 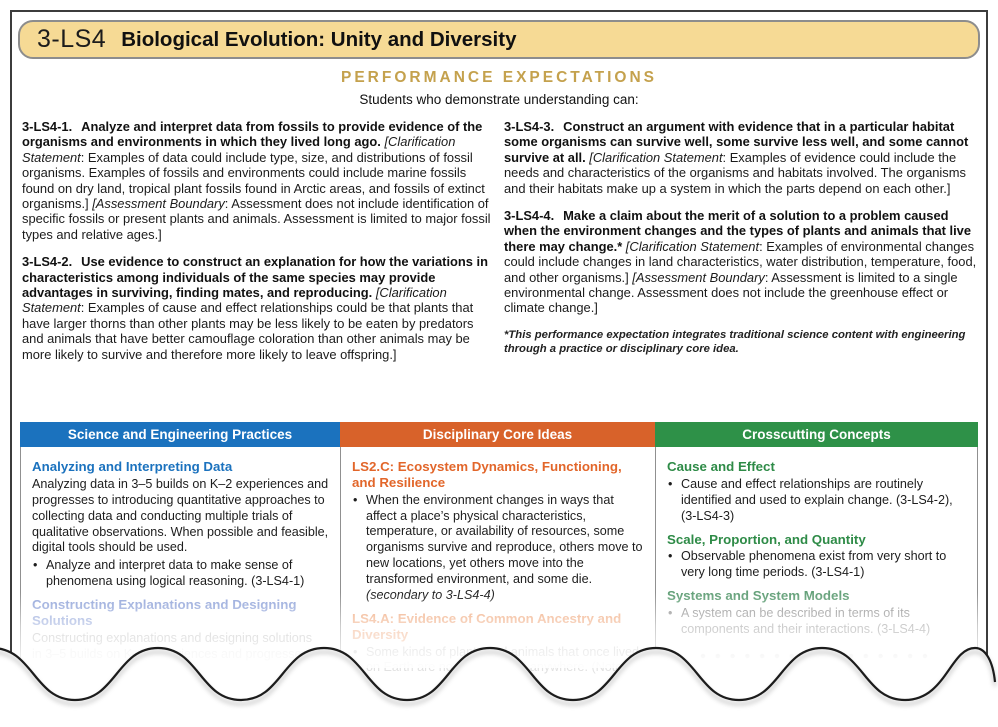 What do you see at coordinates (180, 434) in the screenshot?
I see `practices-column-header: Science and Engineering Practices` at bounding box center [180, 434].